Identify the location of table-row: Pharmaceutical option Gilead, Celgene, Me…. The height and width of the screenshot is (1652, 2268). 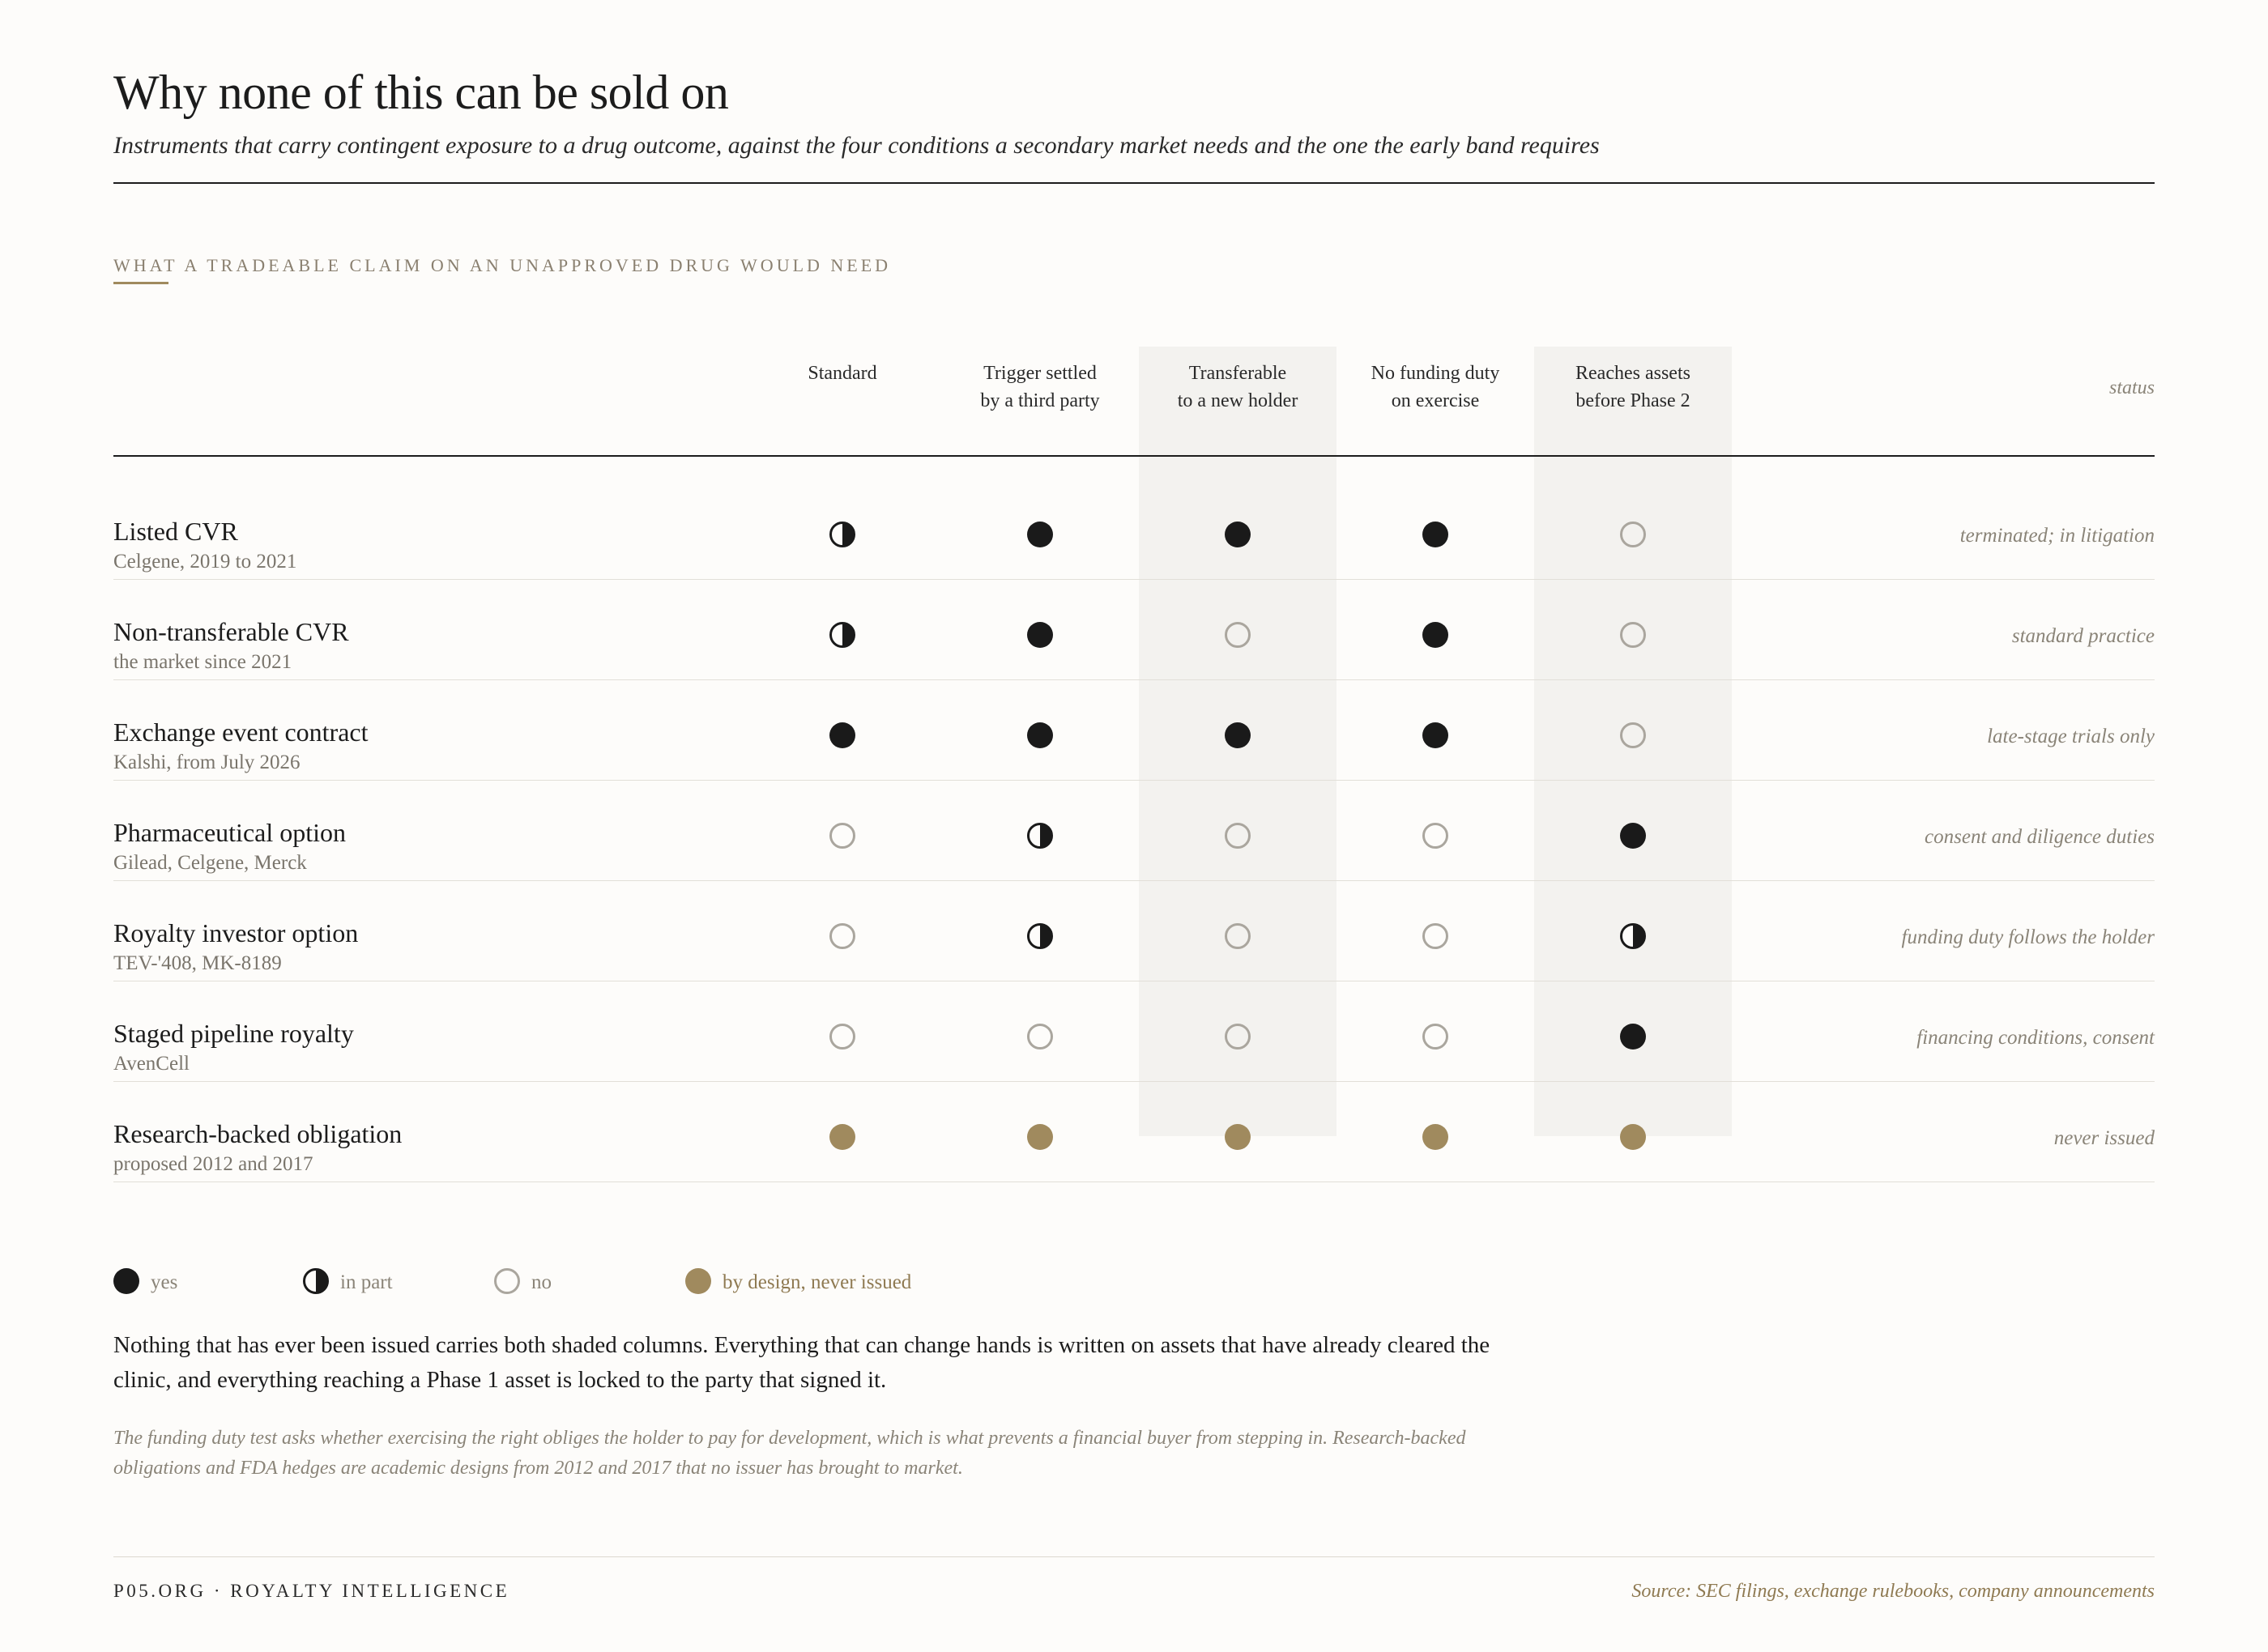
(1134, 831).